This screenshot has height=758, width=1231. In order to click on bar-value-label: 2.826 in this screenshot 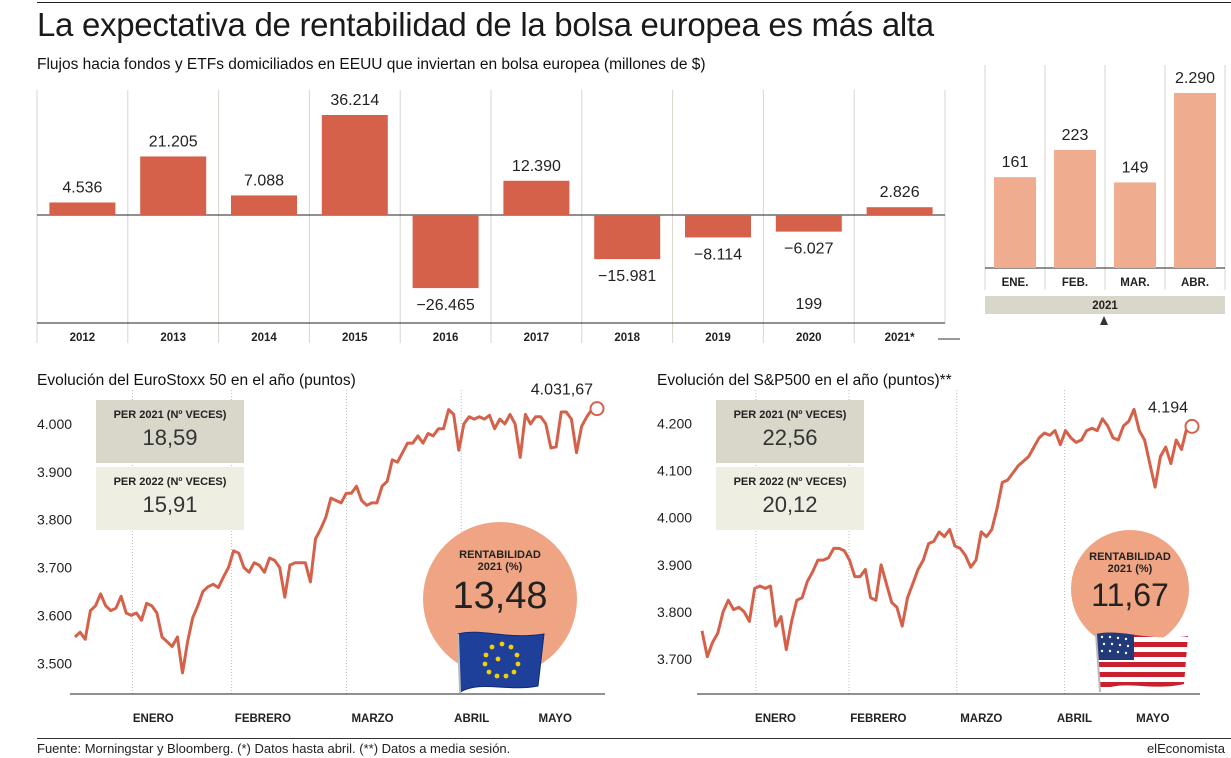, I will do `click(900, 192)`.